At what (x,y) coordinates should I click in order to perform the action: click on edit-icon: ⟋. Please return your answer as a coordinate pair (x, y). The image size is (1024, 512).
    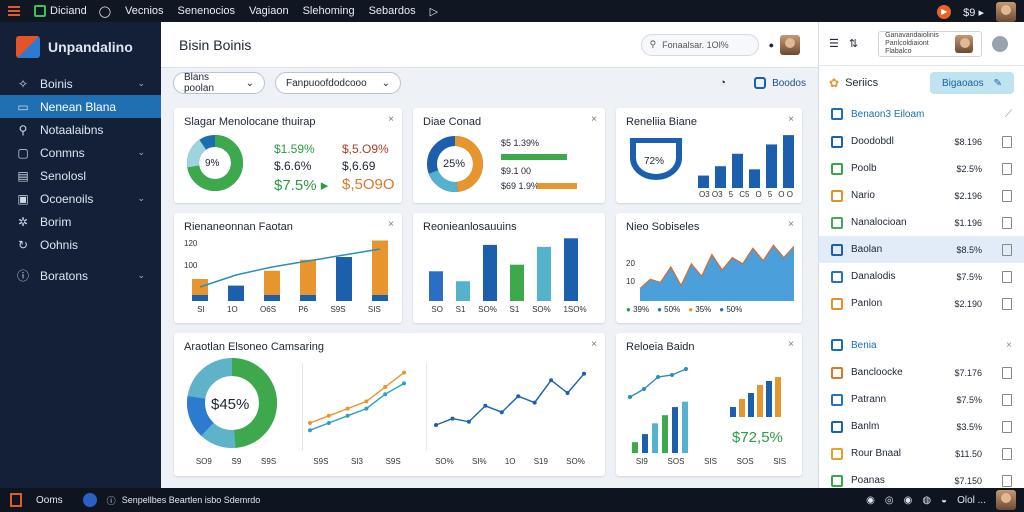
    Looking at the image, I should click on (1008, 114).